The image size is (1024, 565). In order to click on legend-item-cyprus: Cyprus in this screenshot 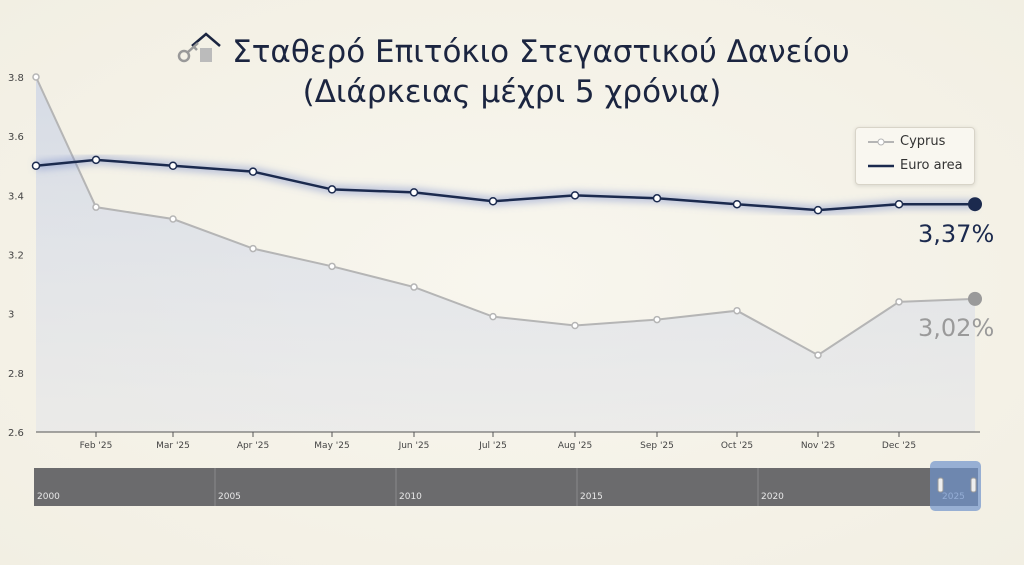, I will do `click(906, 141)`.